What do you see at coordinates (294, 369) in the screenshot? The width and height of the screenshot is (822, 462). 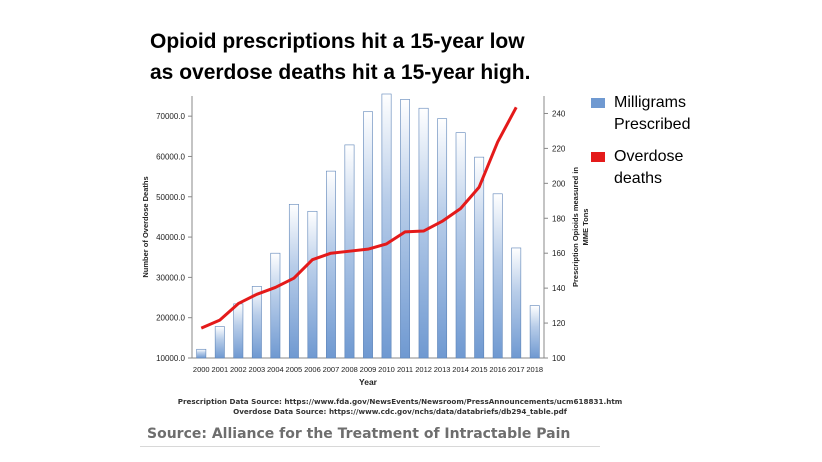 I see `x-tick-label: 2005` at bounding box center [294, 369].